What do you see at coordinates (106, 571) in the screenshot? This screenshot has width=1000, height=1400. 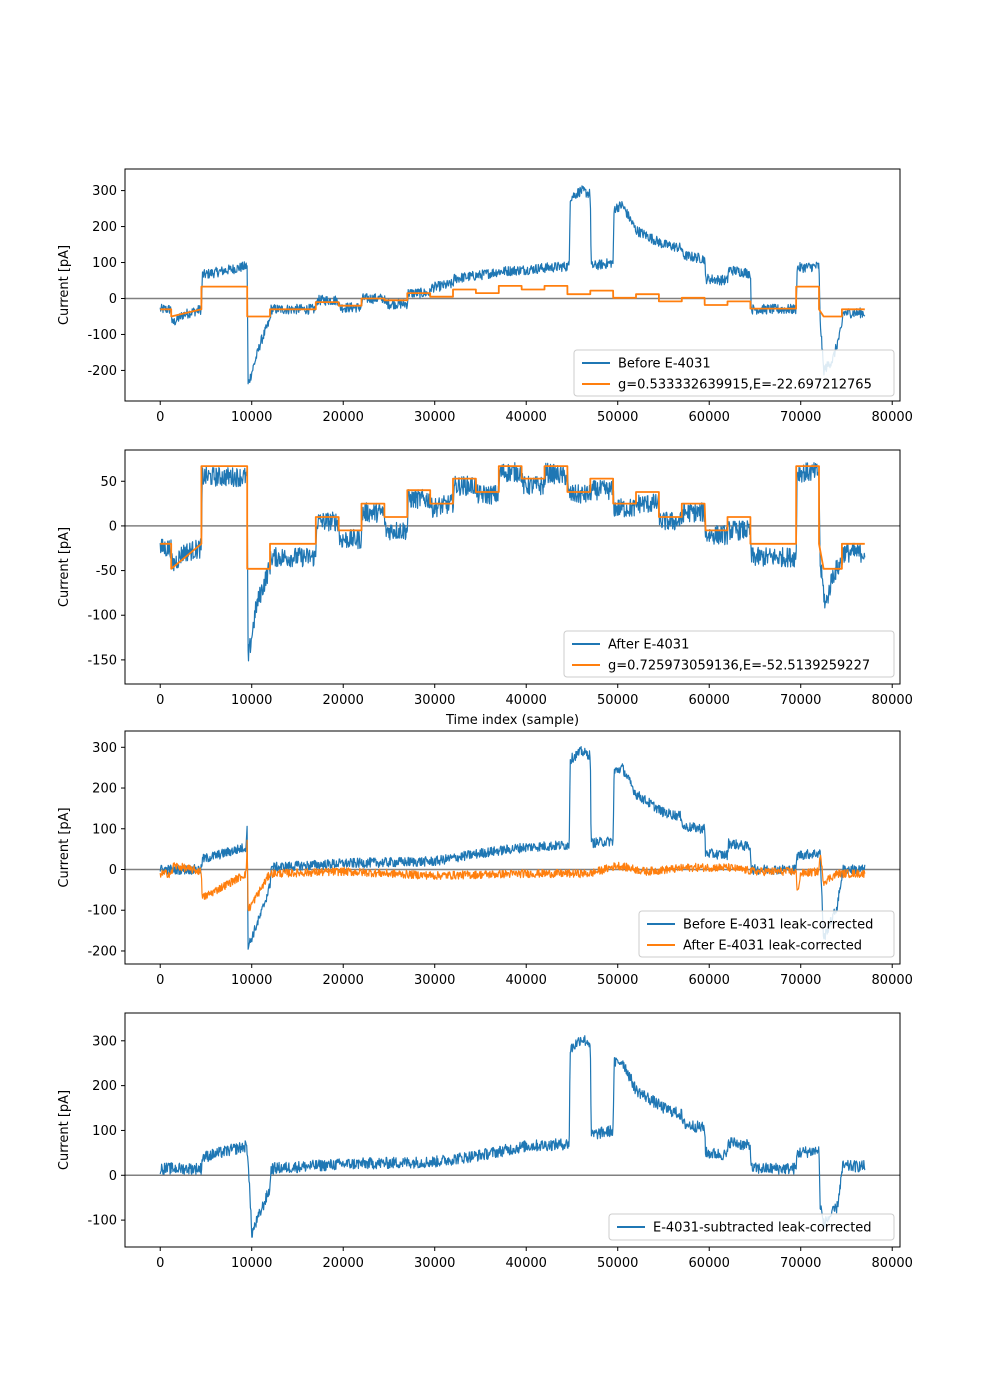 I see `y-tick-label: -50` at bounding box center [106, 571].